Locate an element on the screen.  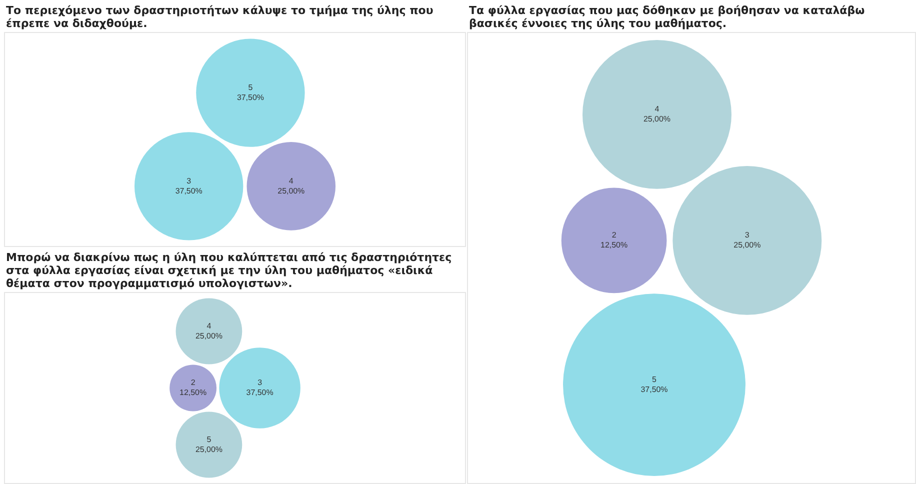
data-label: 12,50% is located at coordinates (614, 245).